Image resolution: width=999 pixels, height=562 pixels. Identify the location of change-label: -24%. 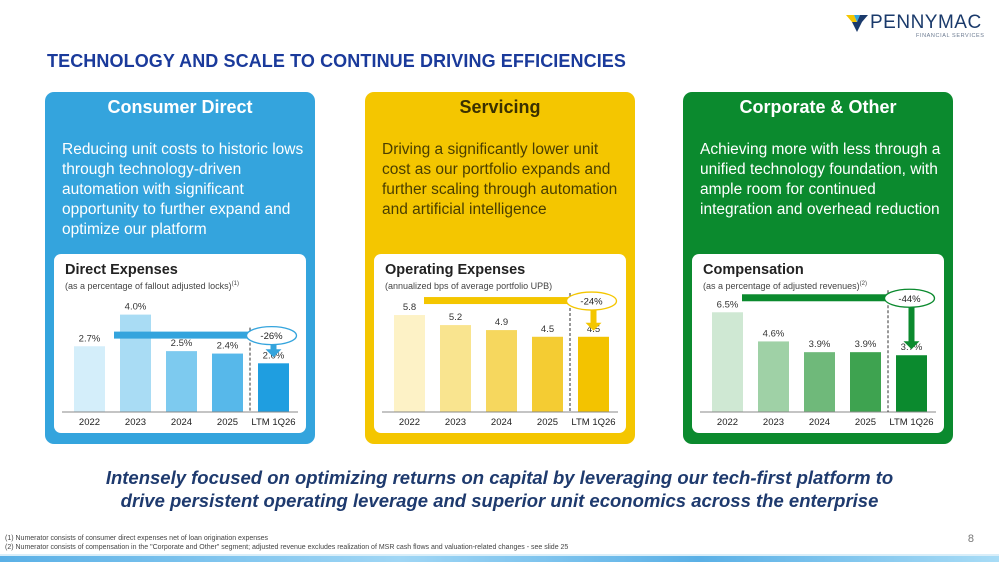
(591, 302).